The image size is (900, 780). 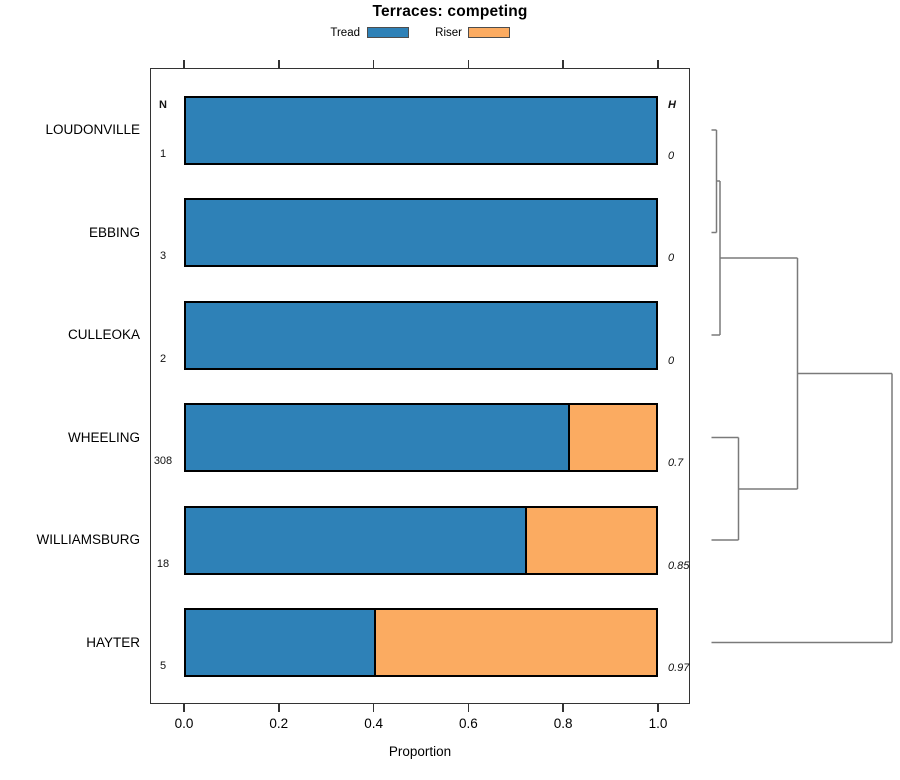 What do you see at coordinates (113, 642) in the screenshot?
I see `category-label: HAYTER` at bounding box center [113, 642].